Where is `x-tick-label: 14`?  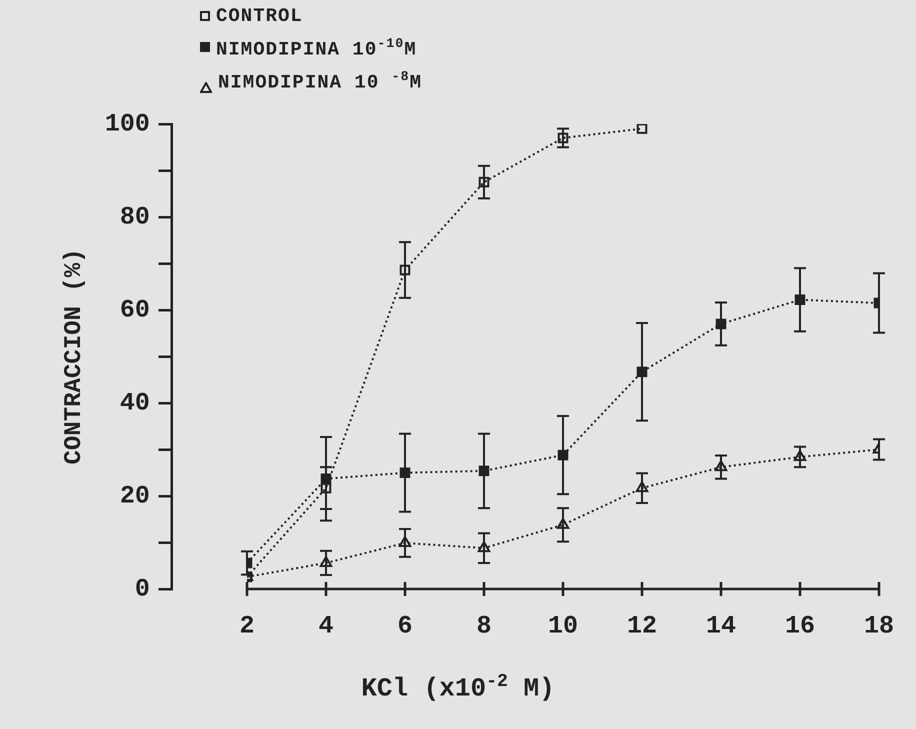 x-tick-label: 14 is located at coordinates (721, 625).